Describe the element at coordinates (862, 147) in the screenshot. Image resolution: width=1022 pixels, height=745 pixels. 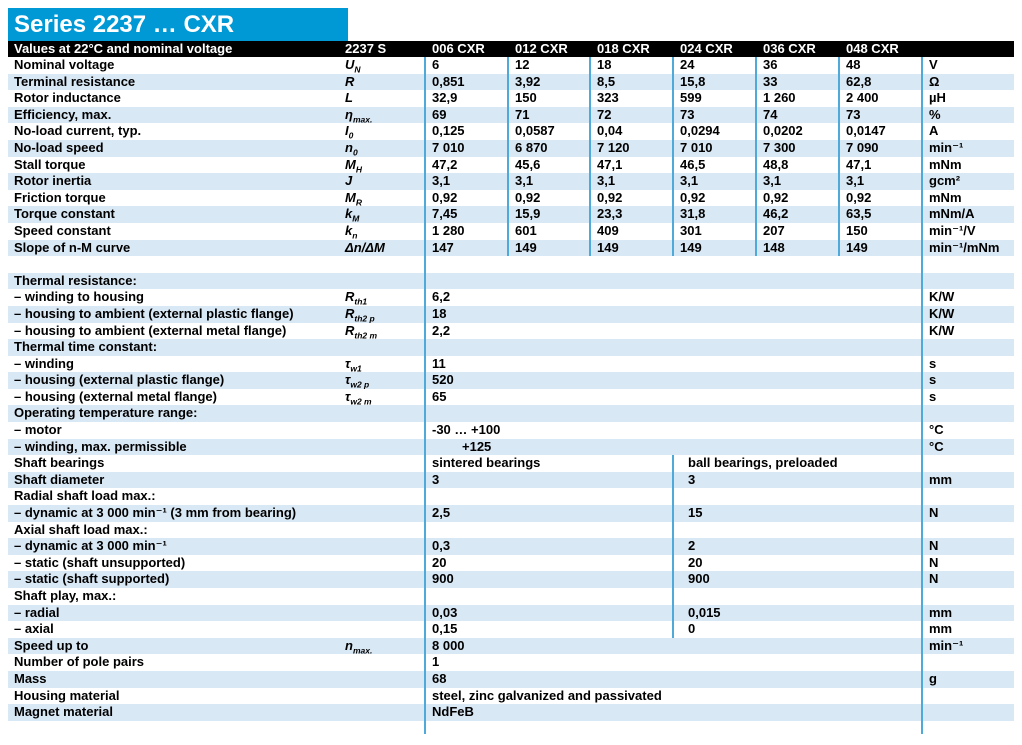
I see `value: 7 090` at that location.